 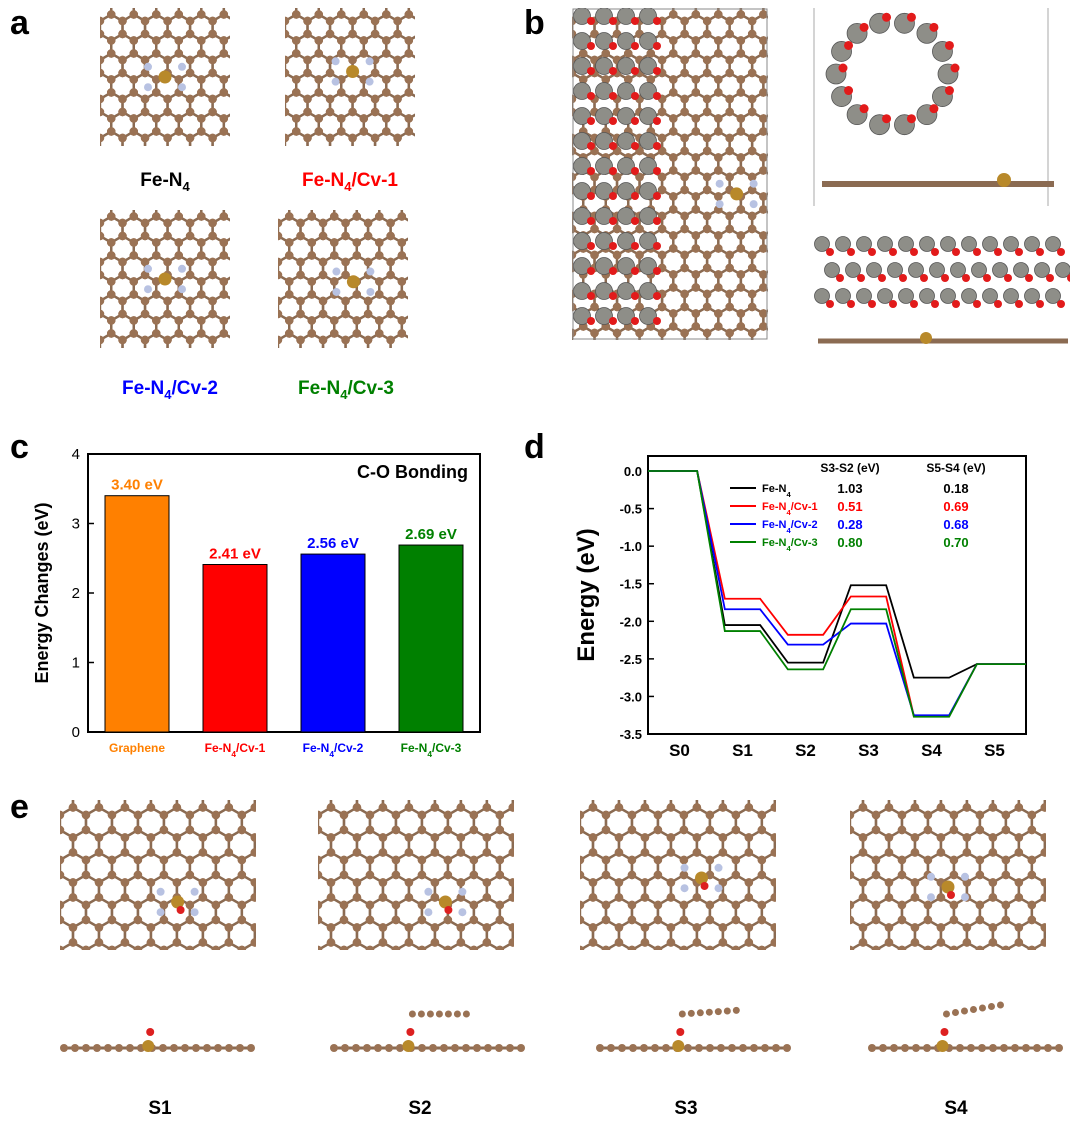 What do you see at coordinates (790, 509) in the screenshot?
I see `legend-label: Fe-N4/Cv-1` at bounding box center [790, 509].